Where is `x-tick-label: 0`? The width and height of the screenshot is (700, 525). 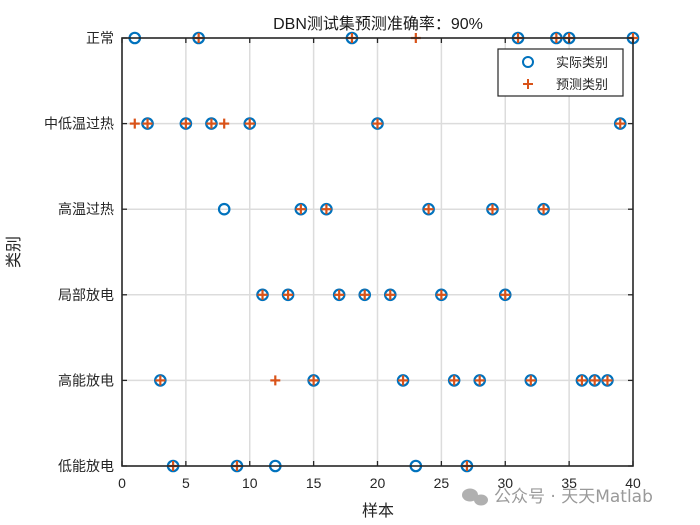
x-tick-label: 0 is located at coordinates (122, 483).